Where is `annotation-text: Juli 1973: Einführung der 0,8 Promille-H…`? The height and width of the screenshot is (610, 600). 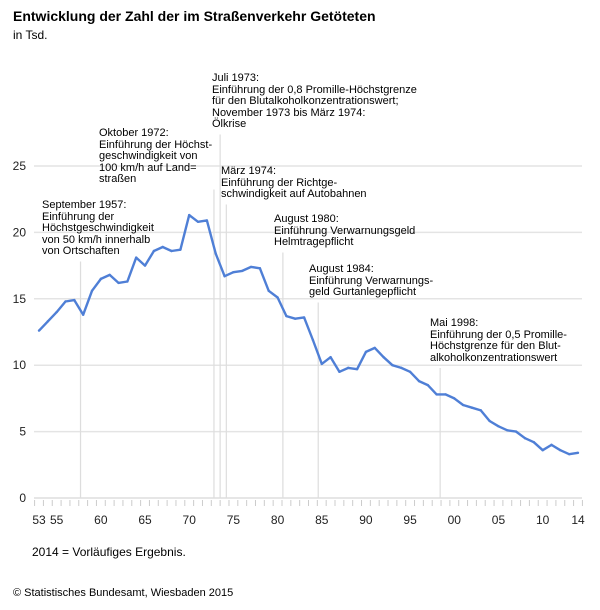 annotation-text: Juli 1973: Einführung der 0,8 Promille-H… is located at coordinates (314, 101).